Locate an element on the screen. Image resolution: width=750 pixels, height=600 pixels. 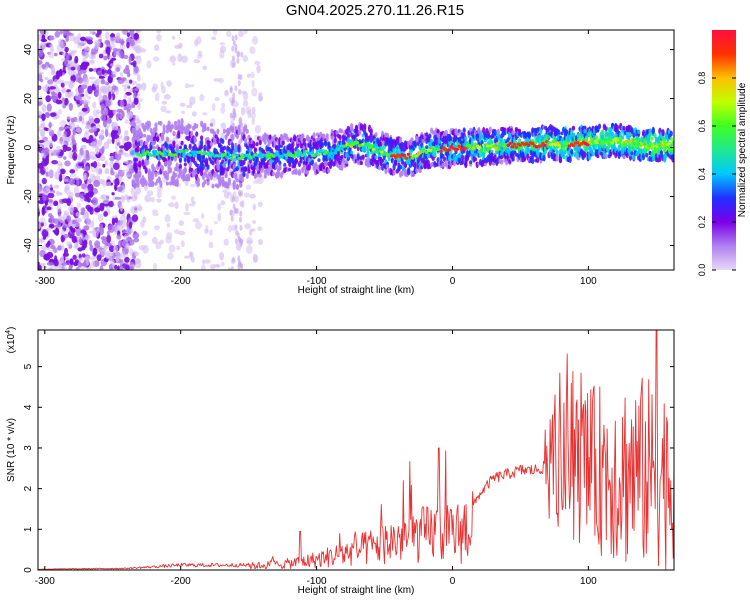
chart-title: GN04.2025.270.11.26.R15 is located at coordinates (375, 10).